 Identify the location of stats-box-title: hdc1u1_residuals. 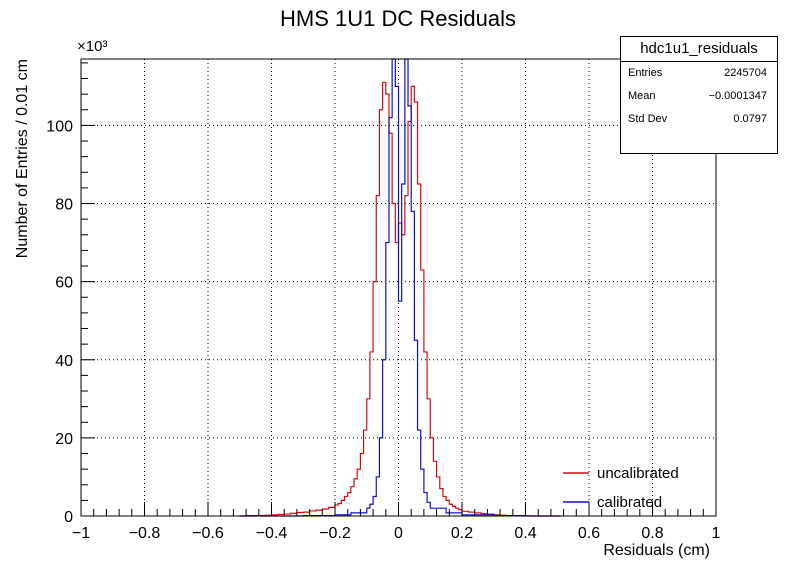
(699, 49).